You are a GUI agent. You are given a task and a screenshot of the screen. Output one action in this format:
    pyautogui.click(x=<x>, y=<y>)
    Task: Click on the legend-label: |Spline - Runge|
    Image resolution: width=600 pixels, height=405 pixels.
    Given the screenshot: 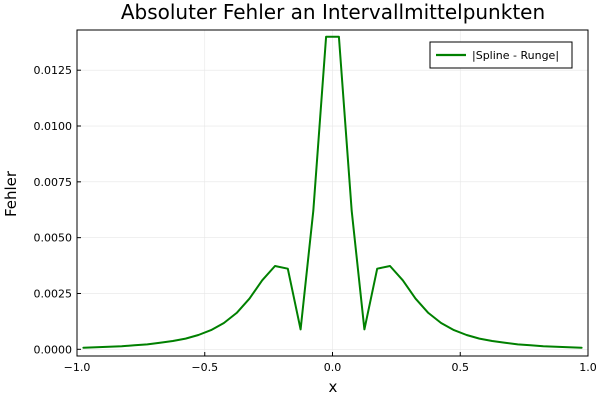 What is the action you would take?
    pyautogui.click(x=515, y=55)
    